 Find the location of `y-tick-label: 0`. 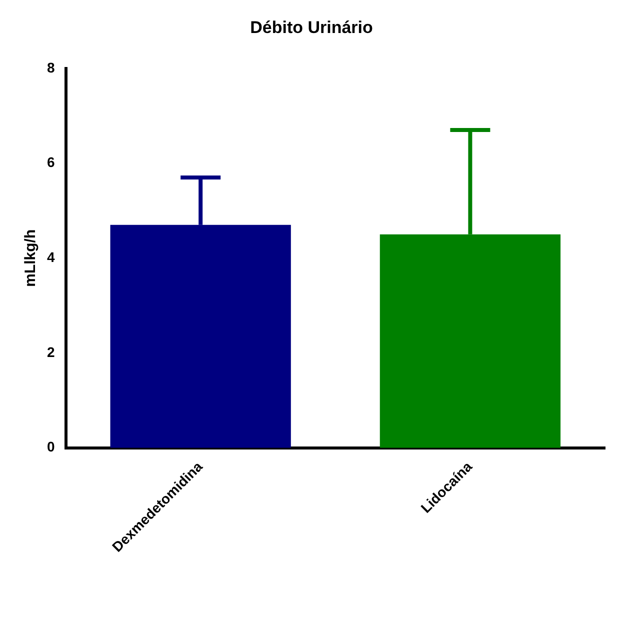

y-tick-label: 0 is located at coordinates (50, 446).